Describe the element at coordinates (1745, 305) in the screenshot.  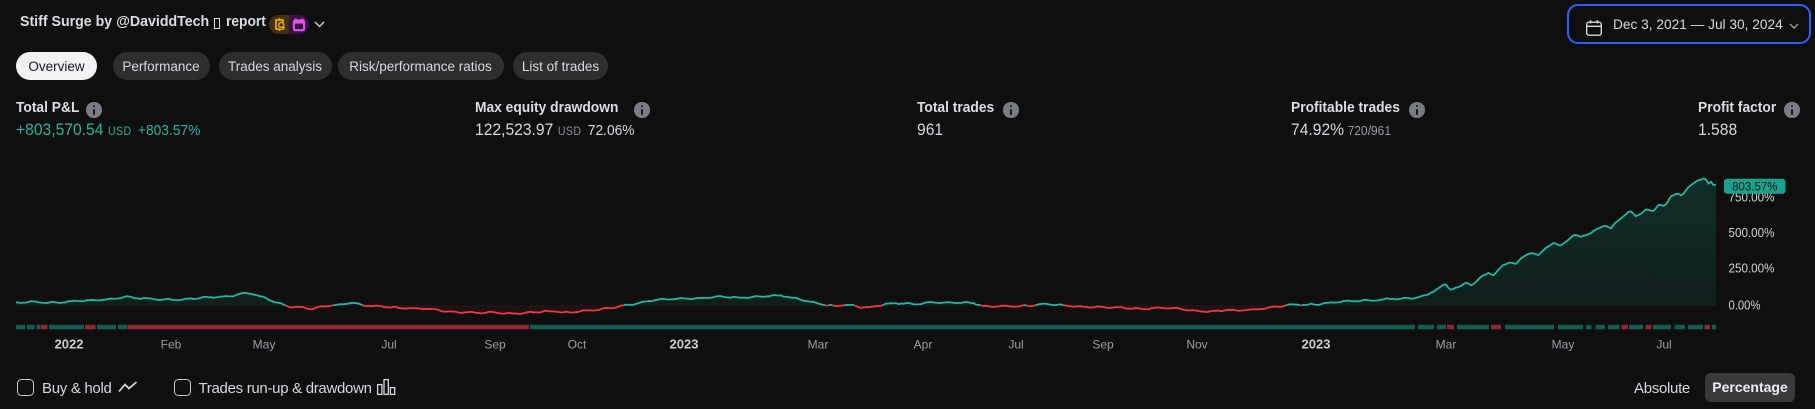
I see `svg-text: 0.00%` at that location.